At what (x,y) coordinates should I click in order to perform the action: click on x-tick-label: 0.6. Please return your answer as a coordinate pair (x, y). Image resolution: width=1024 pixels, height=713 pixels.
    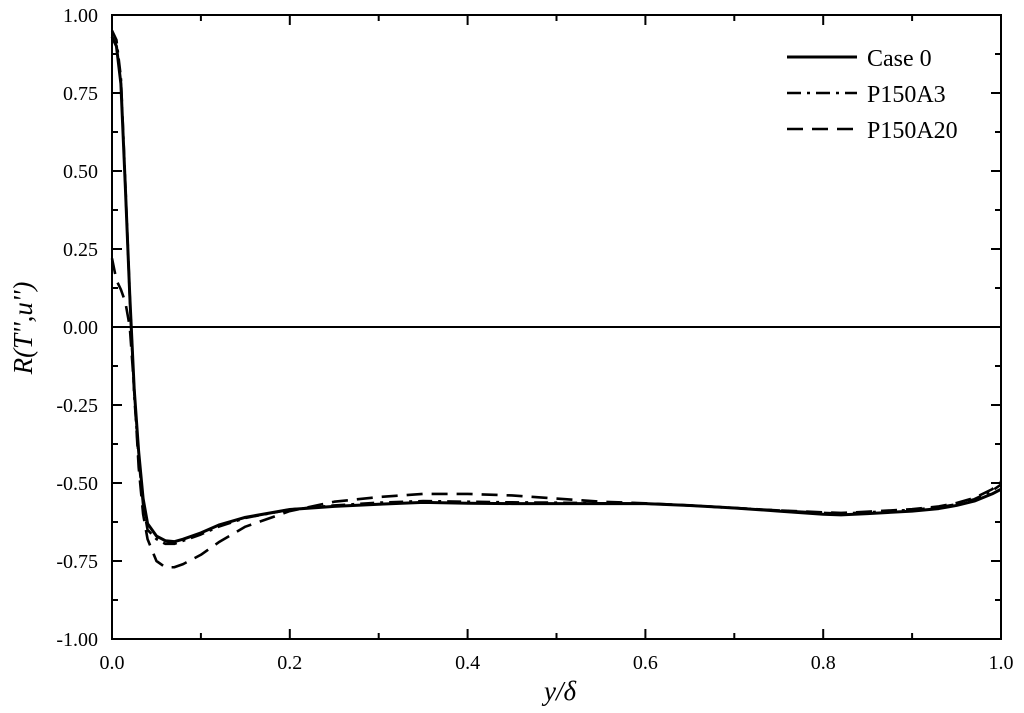
    Looking at the image, I should click on (645, 663).